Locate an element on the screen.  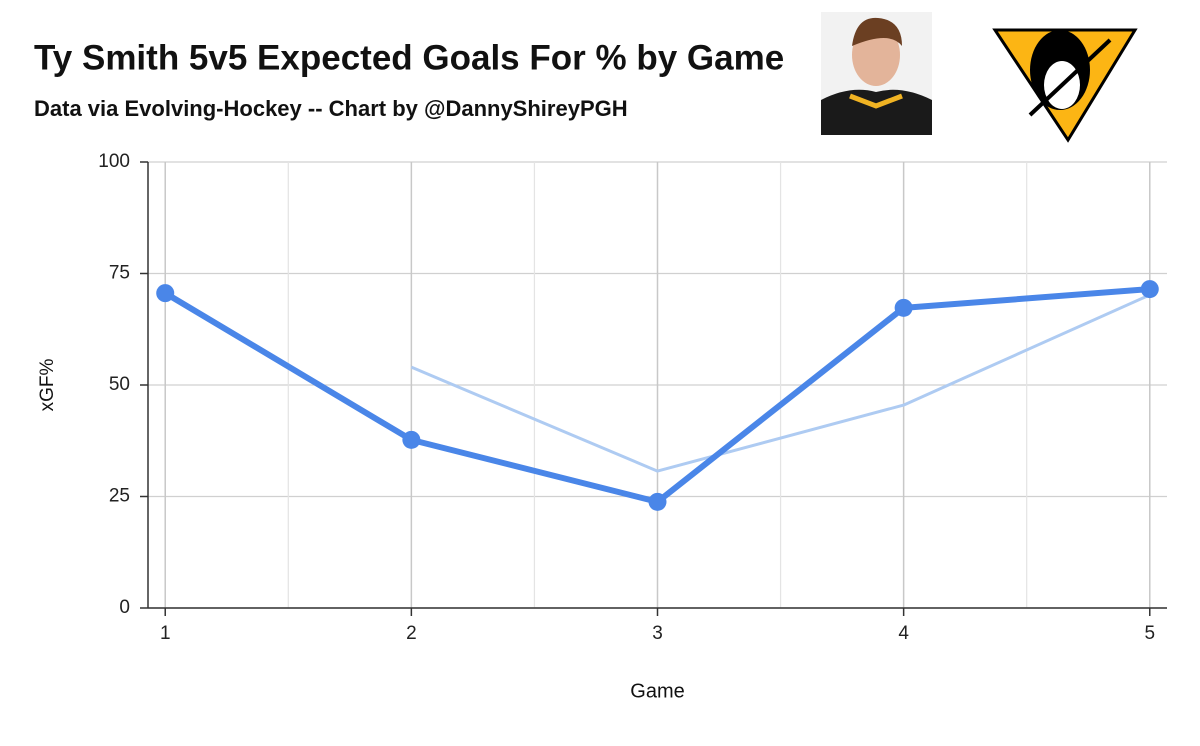
x-axis-label: Game is located at coordinates (657, 691).